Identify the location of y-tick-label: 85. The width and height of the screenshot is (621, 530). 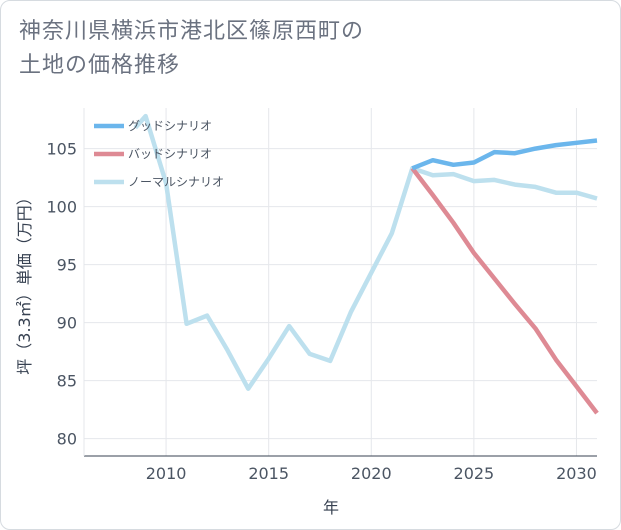
(67, 381).